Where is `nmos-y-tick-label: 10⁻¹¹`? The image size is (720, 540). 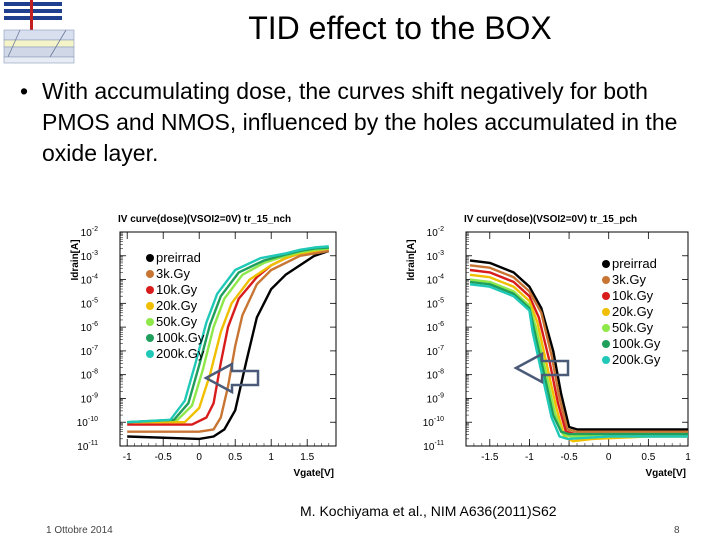
nmos-y-tick-label: 10⁻¹¹ is located at coordinates (87, 446).